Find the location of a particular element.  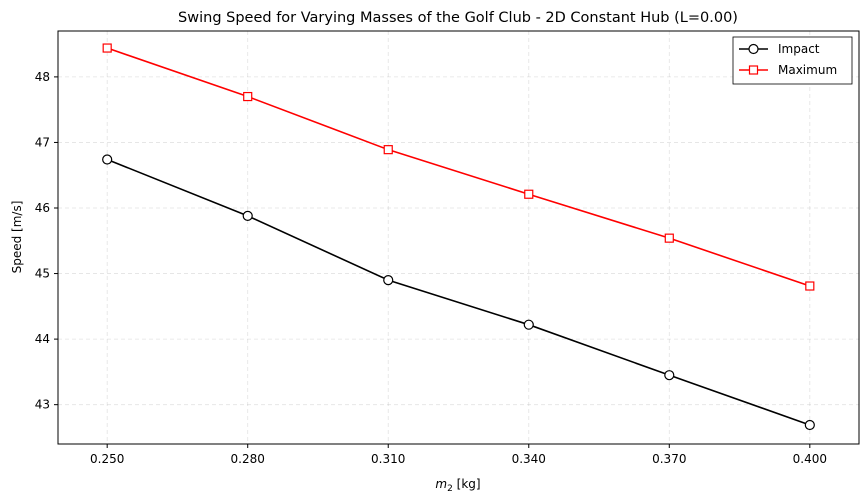

y-axis: 43 44 45 46 47 48 is located at coordinates (46, 241).